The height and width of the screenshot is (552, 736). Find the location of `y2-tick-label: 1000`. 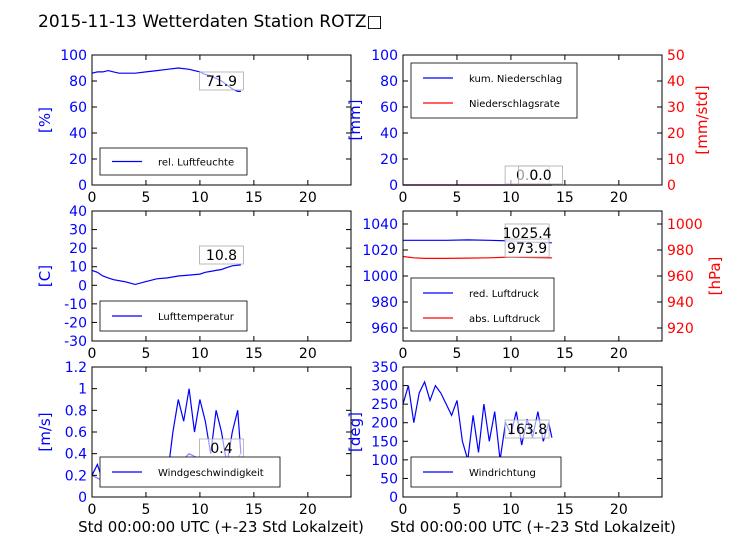

y2-tick-label: 1000 is located at coordinates (685, 225).